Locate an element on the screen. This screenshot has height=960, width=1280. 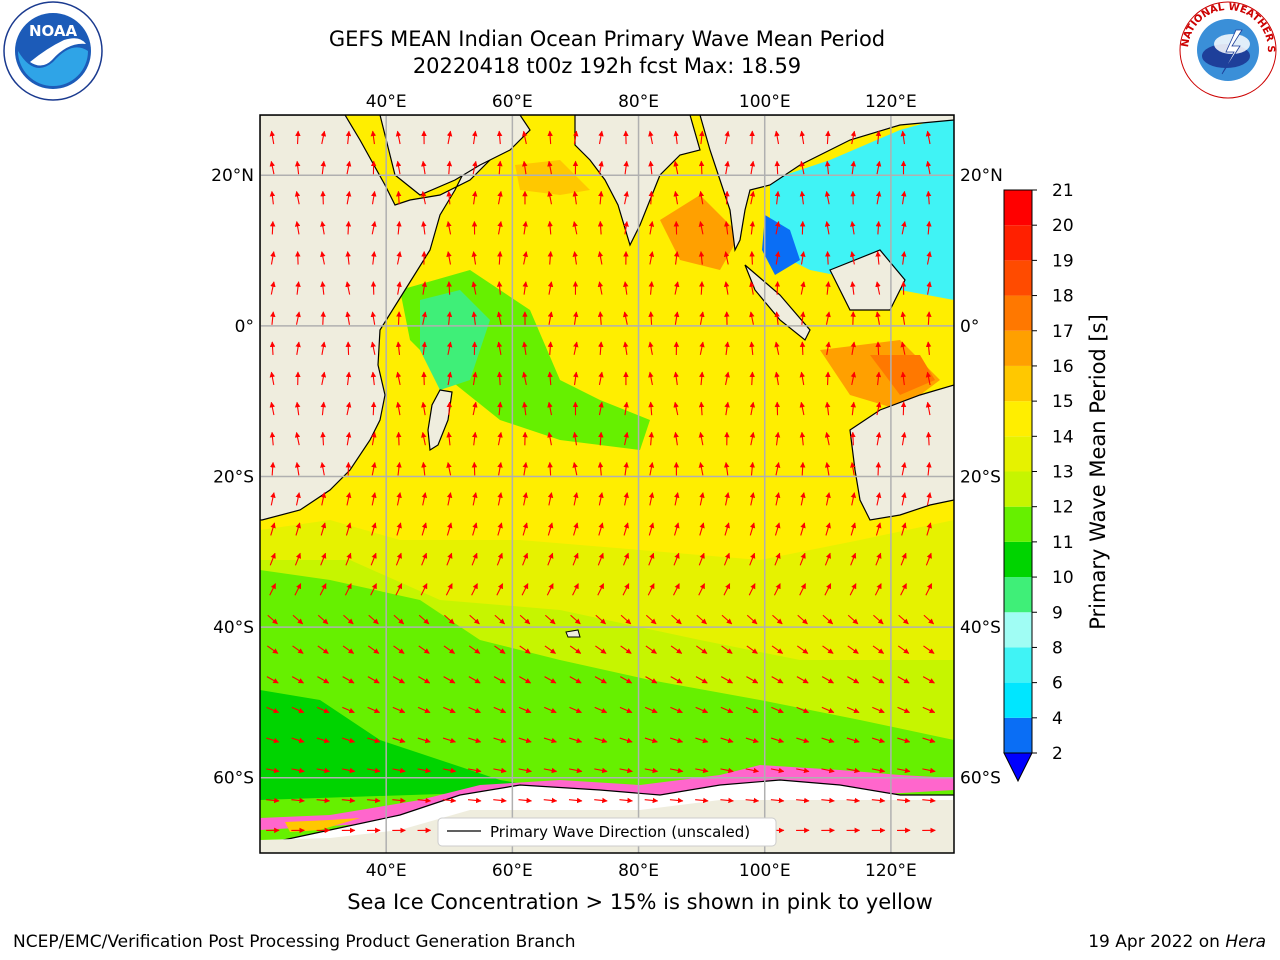
noaa-logo: NOAA is located at coordinates (53, 51).